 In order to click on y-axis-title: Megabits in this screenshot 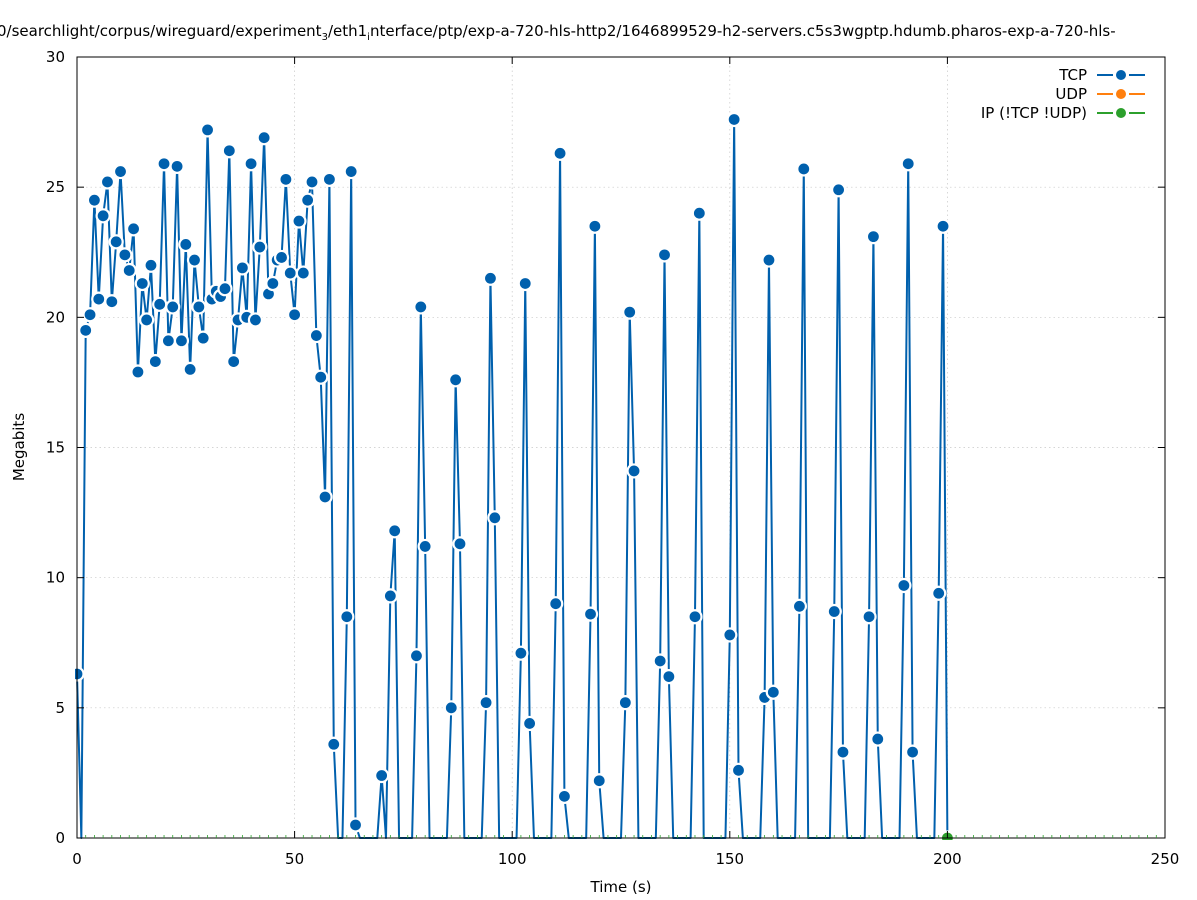, I will do `click(19, 447)`.